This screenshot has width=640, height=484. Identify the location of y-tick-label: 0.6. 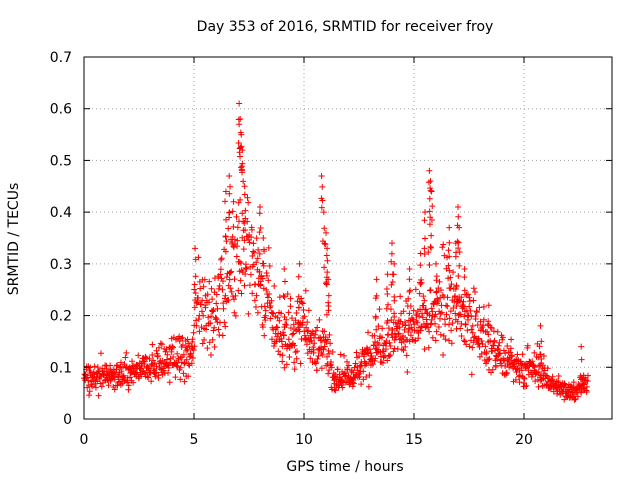
(61, 110).